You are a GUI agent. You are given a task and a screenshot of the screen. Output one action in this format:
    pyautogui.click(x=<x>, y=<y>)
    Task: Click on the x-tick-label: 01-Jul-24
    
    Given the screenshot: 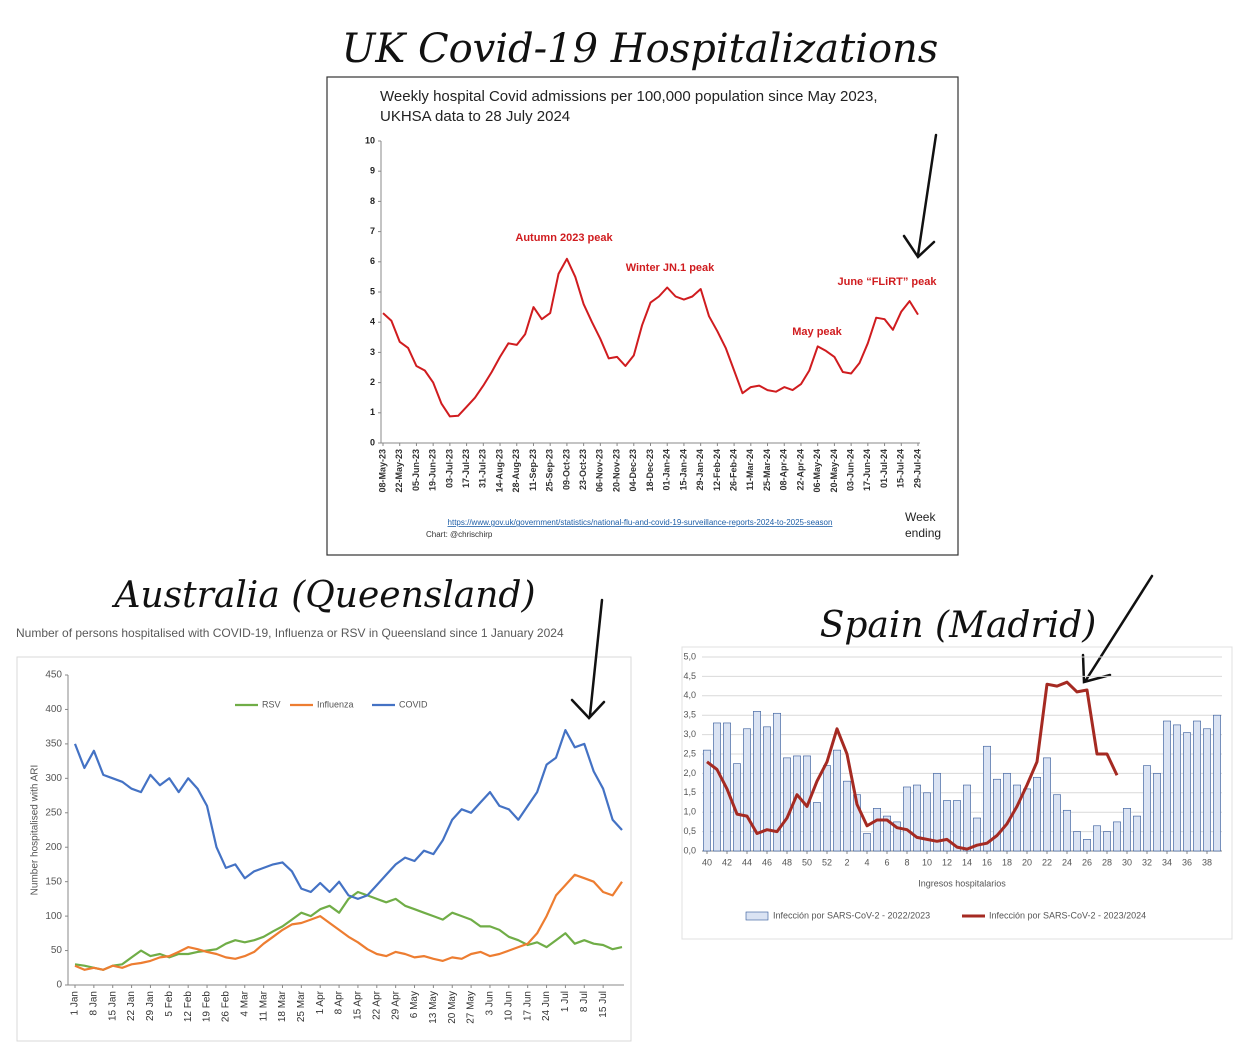 What is the action you would take?
    pyautogui.click(x=884, y=468)
    